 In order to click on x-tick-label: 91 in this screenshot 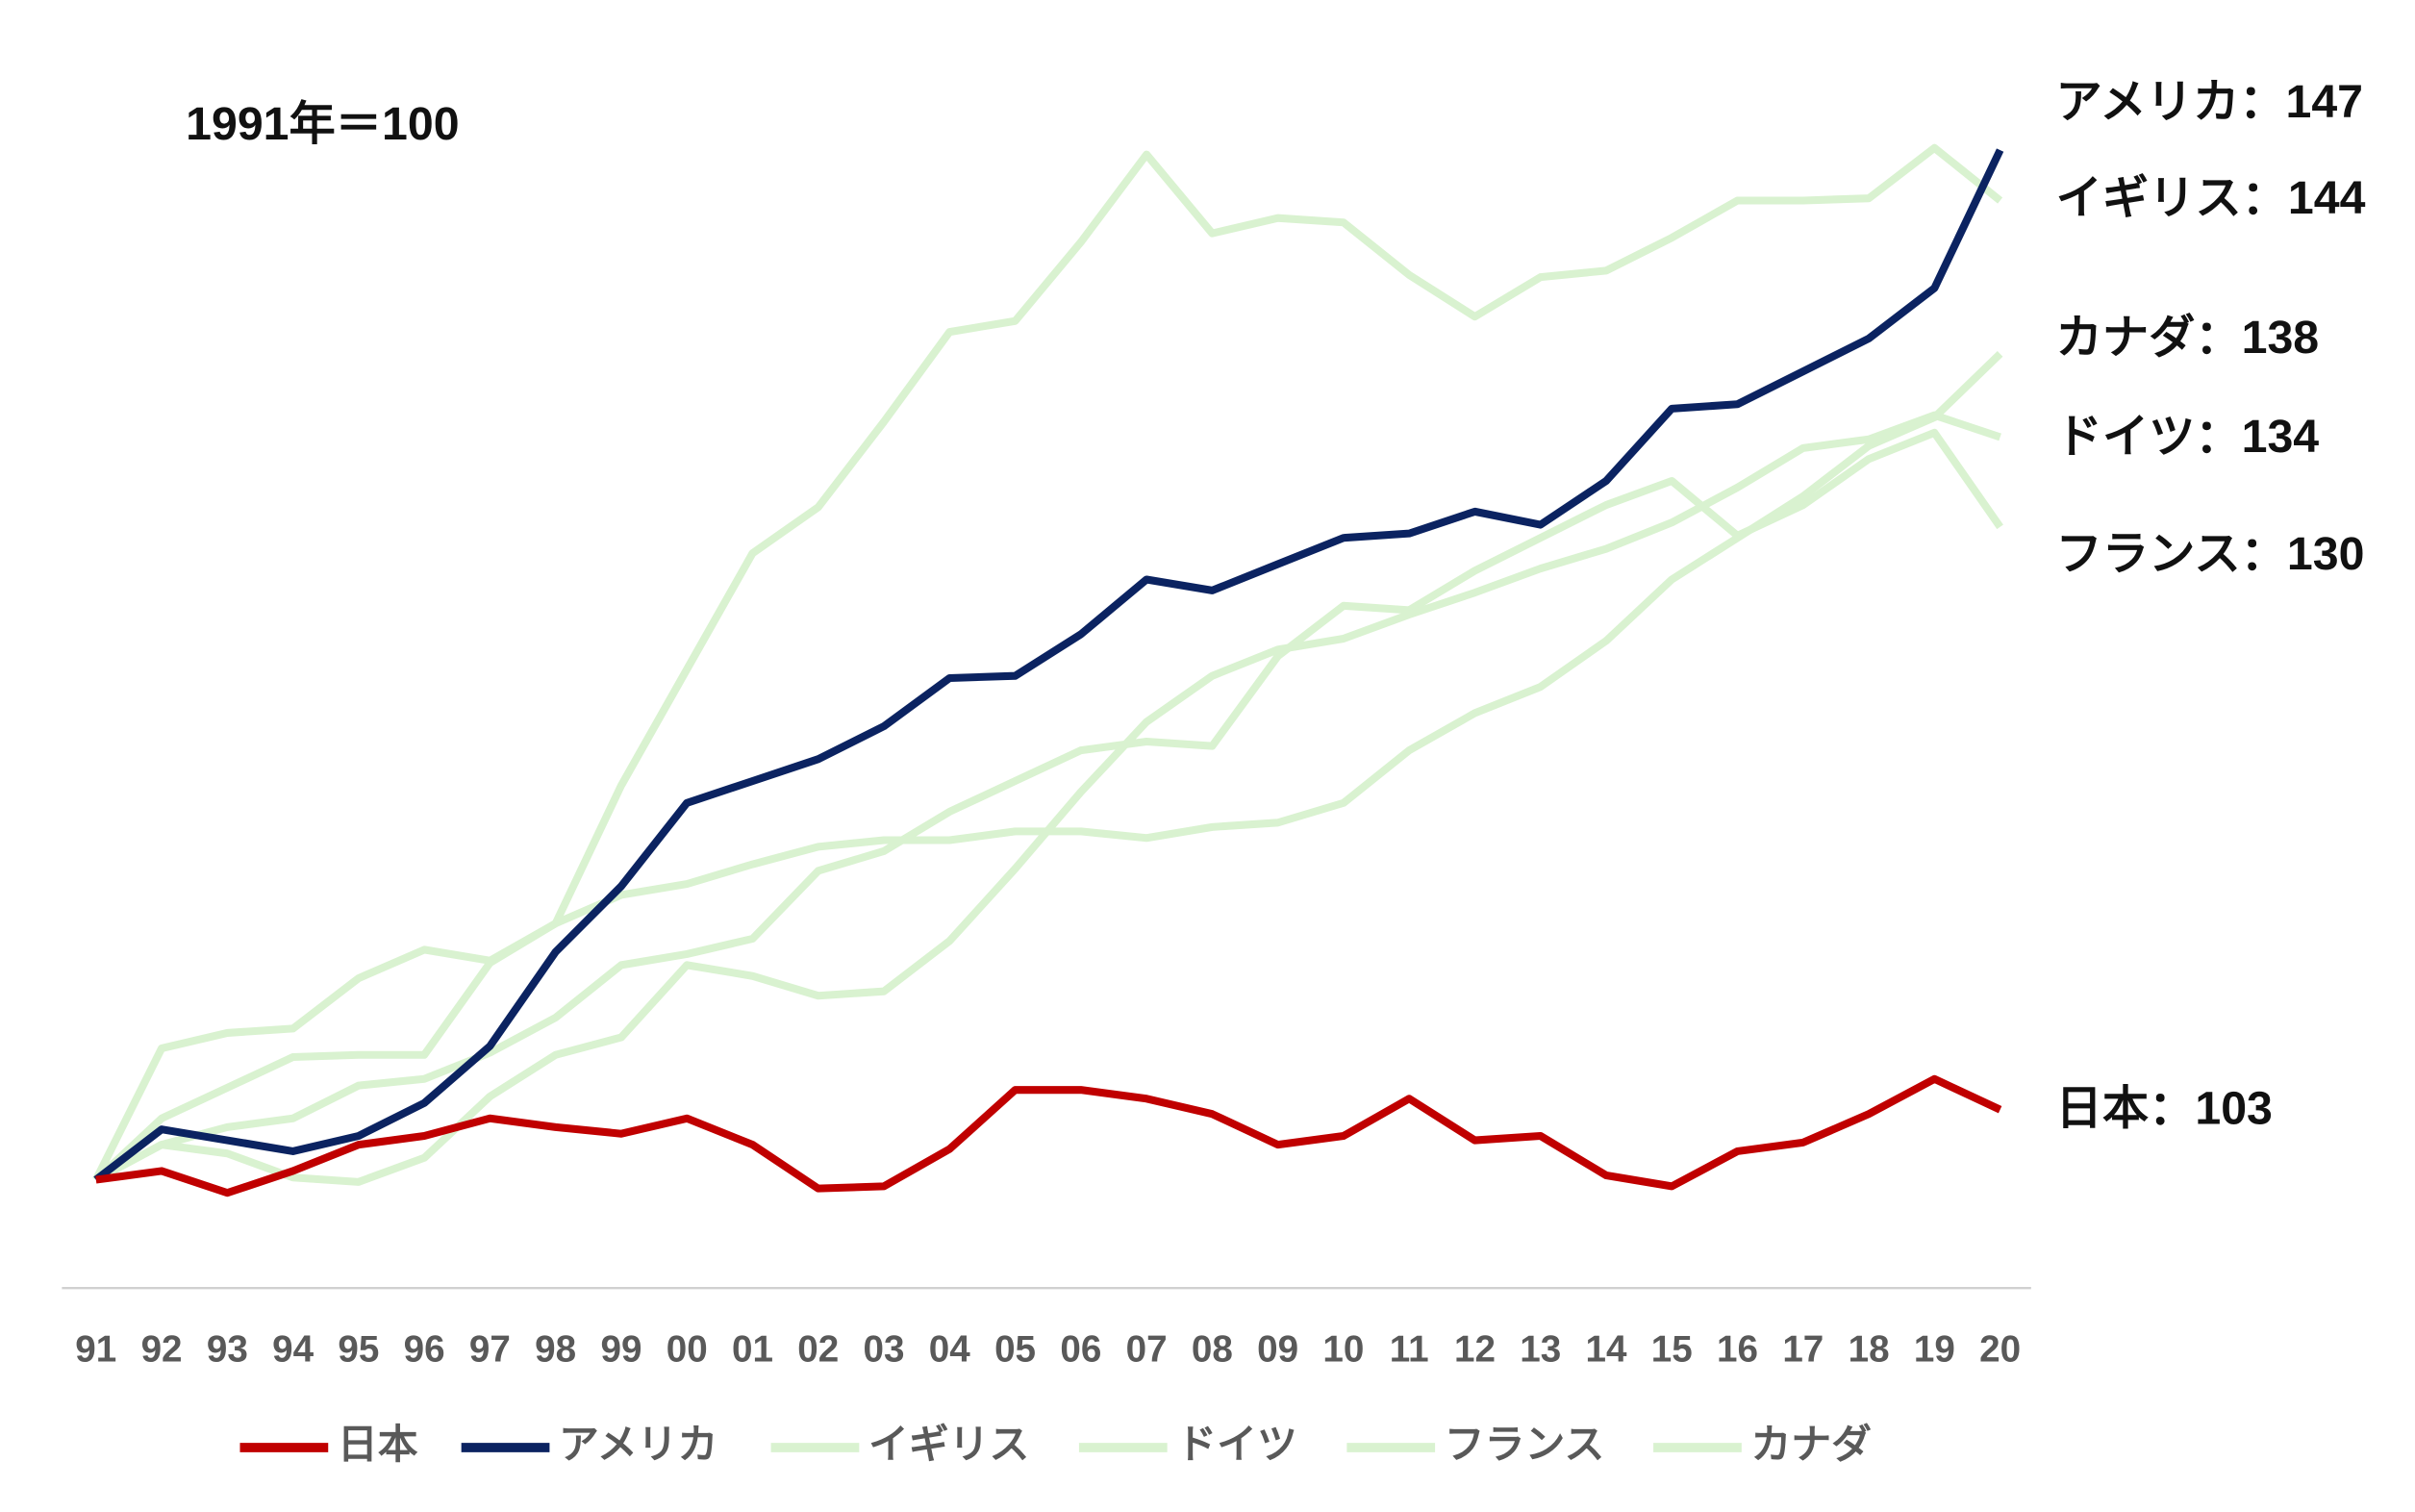, I will do `click(95, 1349)`.